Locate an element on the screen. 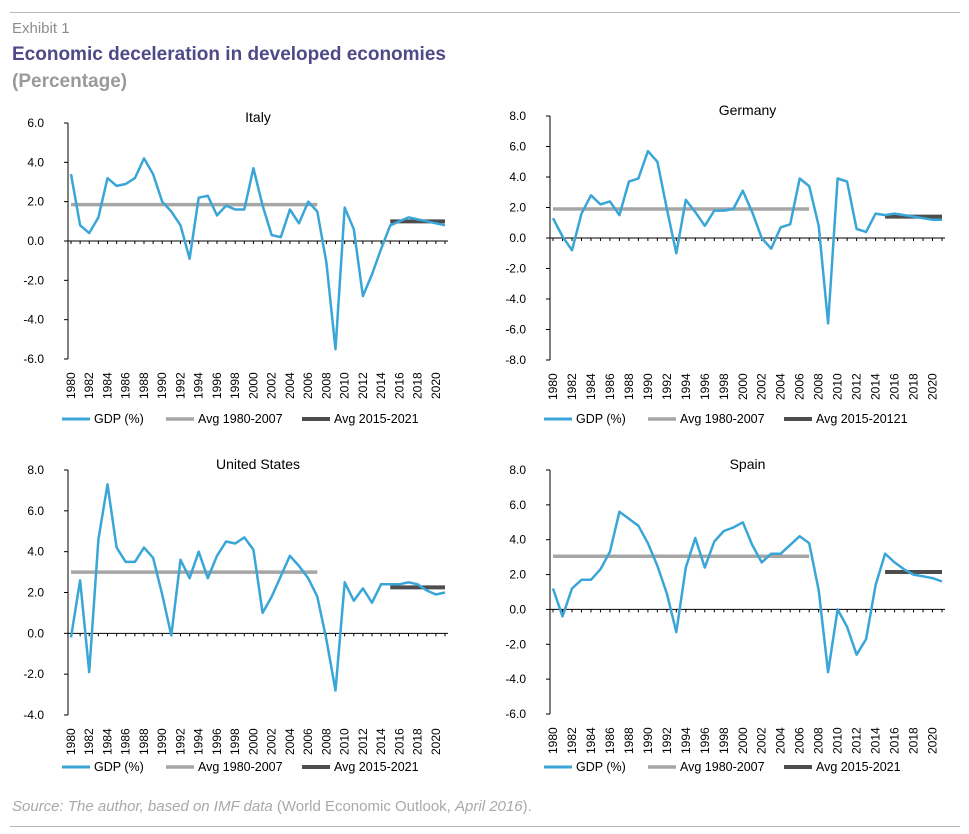 The width and height of the screenshot is (969, 834). chart-title: Spain is located at coordinates (748, 464).